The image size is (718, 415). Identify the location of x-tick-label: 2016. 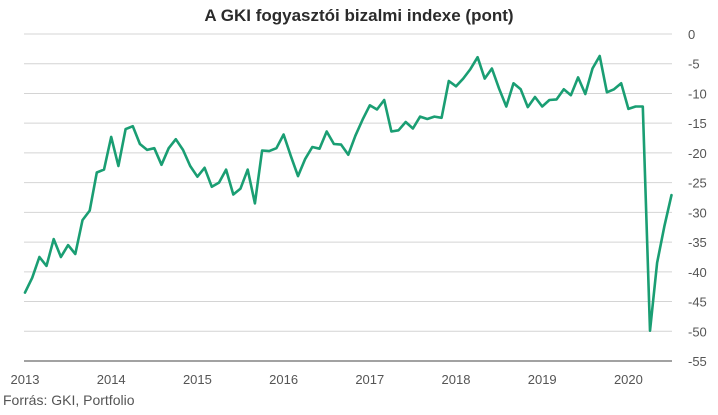
(283, 379).